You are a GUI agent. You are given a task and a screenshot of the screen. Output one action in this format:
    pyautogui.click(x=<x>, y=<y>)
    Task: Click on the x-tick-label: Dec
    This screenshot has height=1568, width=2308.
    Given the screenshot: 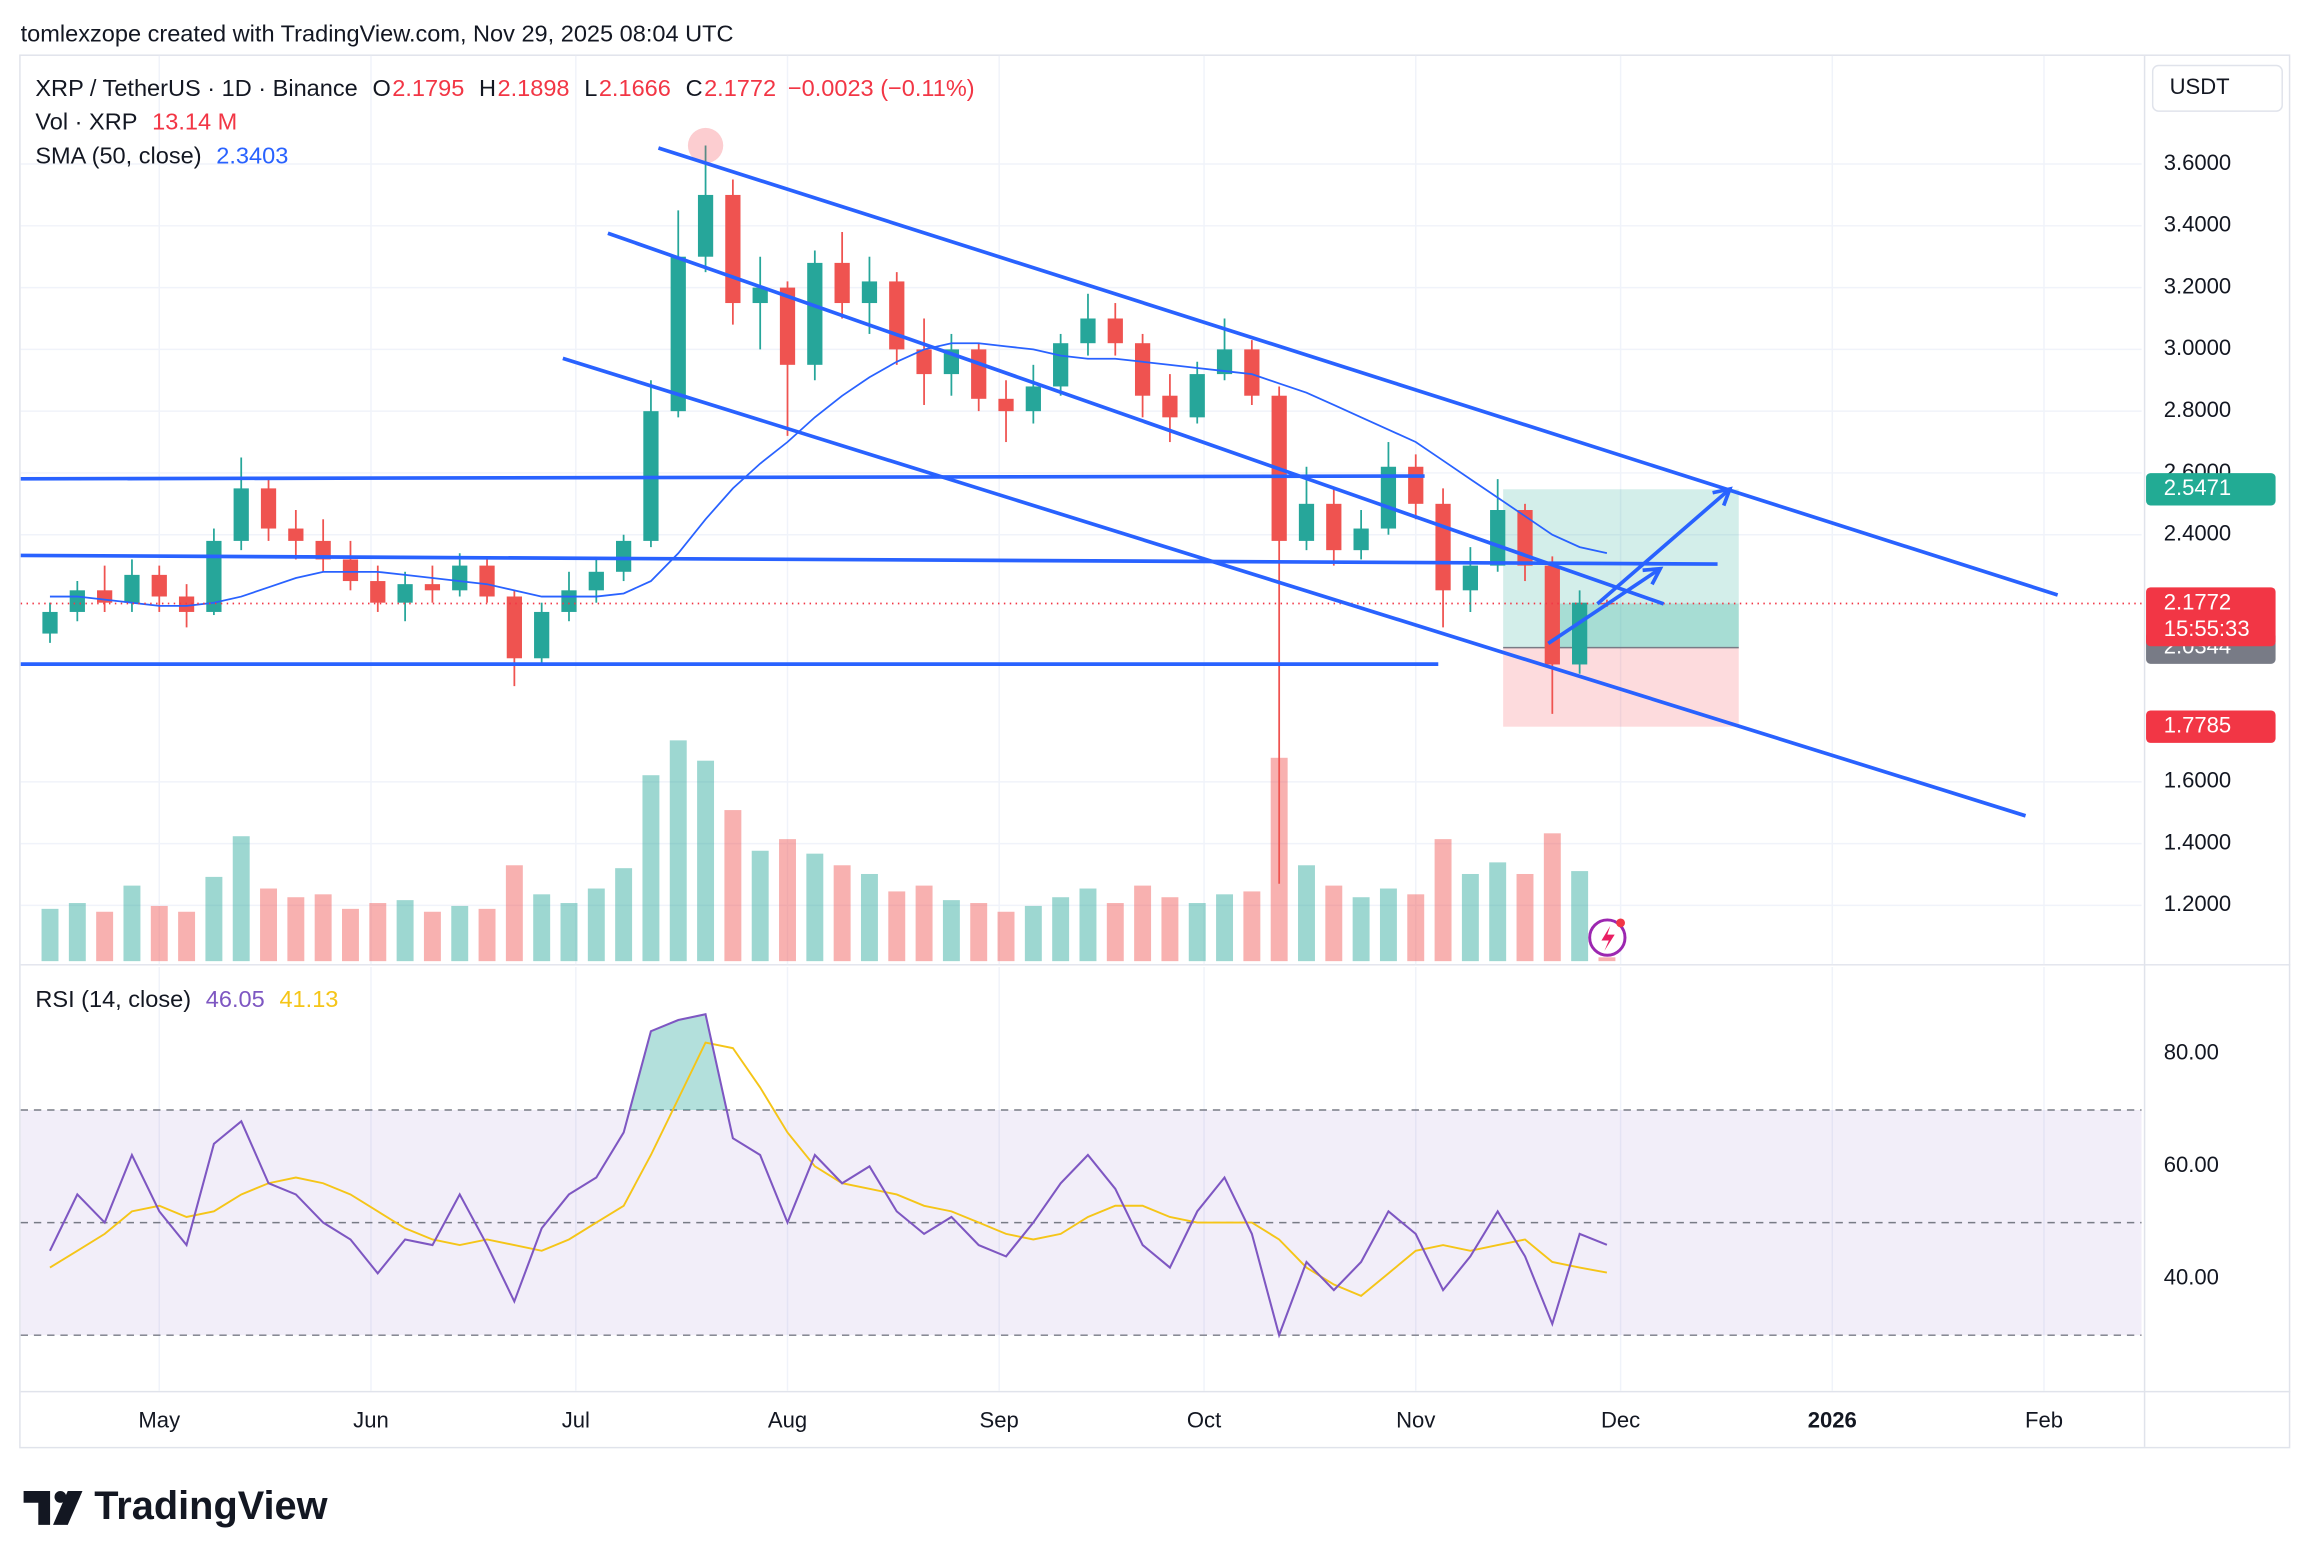 What is the action you would take?
    pyautogui.click(x=1620, y=1420)
    